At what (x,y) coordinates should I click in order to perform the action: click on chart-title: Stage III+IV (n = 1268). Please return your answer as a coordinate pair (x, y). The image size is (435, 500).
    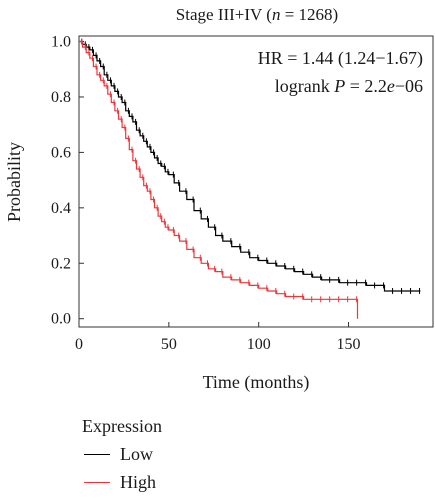
    Looking at the image, I should click on (257, 14).